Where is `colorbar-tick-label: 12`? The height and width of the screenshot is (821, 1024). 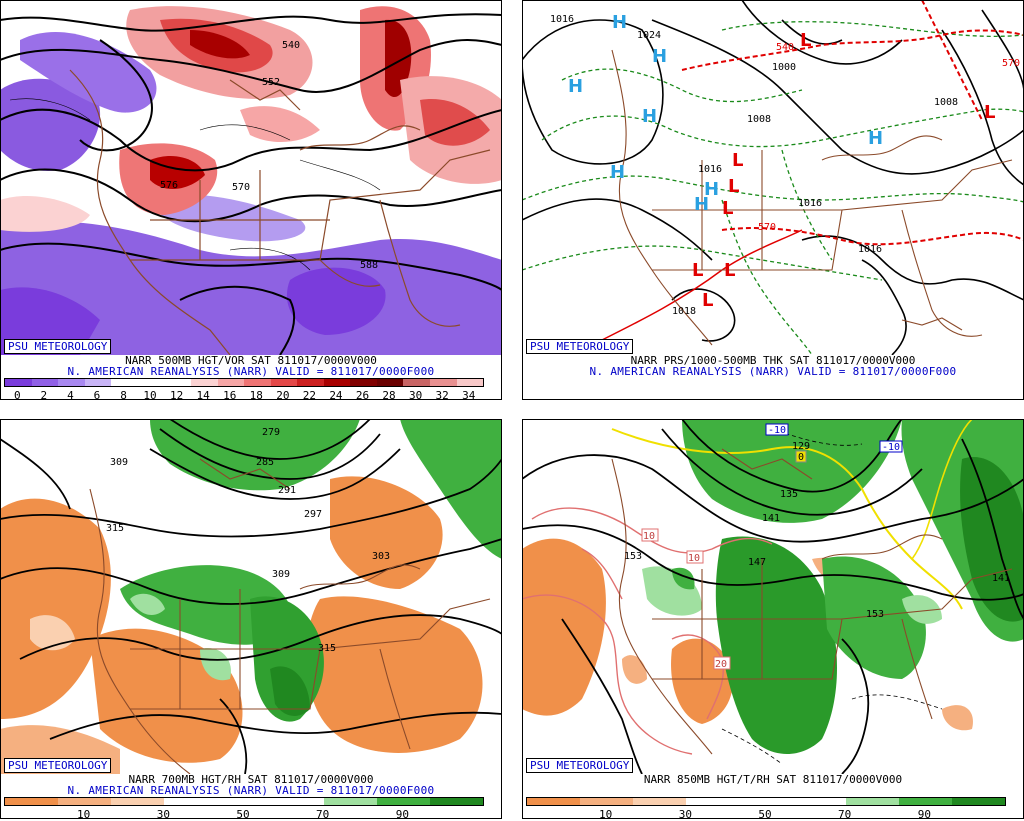
colorbar-tick-label: 12 is located at coordinates (176, 395).